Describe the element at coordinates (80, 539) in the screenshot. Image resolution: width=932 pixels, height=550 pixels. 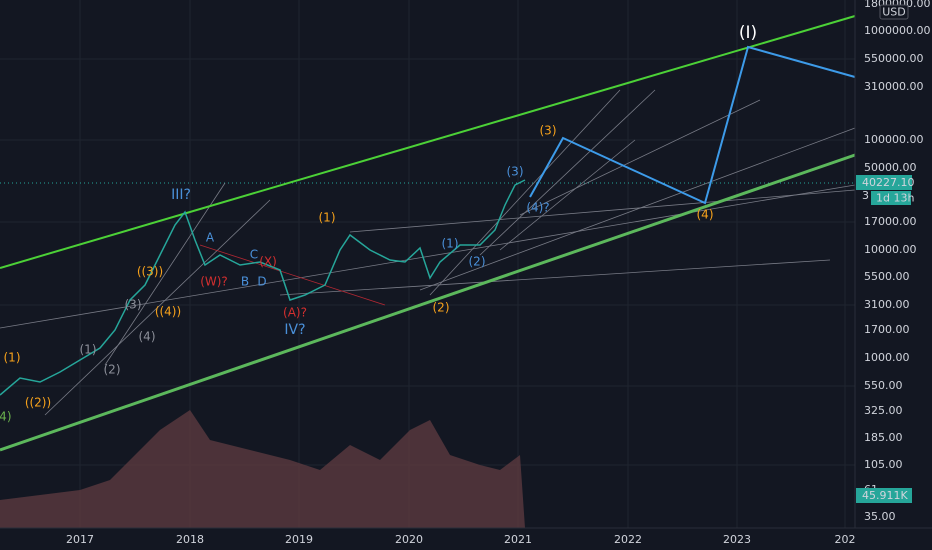
I see `time-label: 2017` at that location.